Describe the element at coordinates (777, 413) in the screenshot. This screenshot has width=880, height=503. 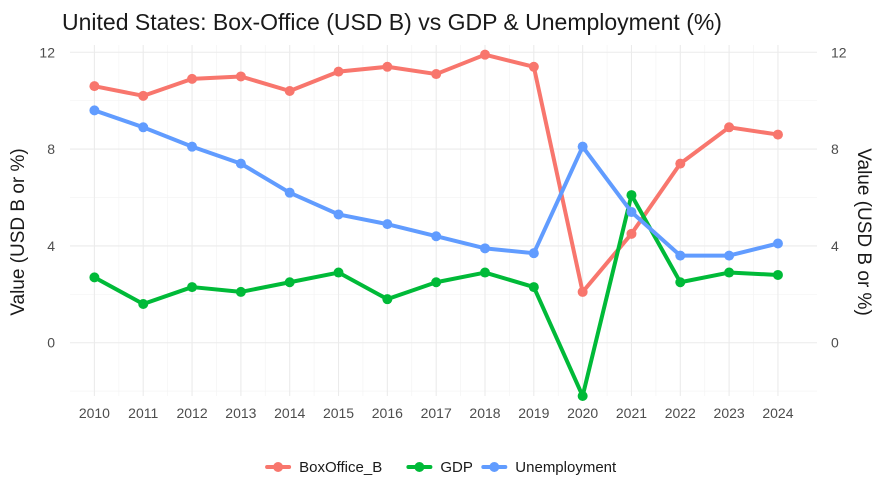
I see `x-tick-label: 2024` at that location.